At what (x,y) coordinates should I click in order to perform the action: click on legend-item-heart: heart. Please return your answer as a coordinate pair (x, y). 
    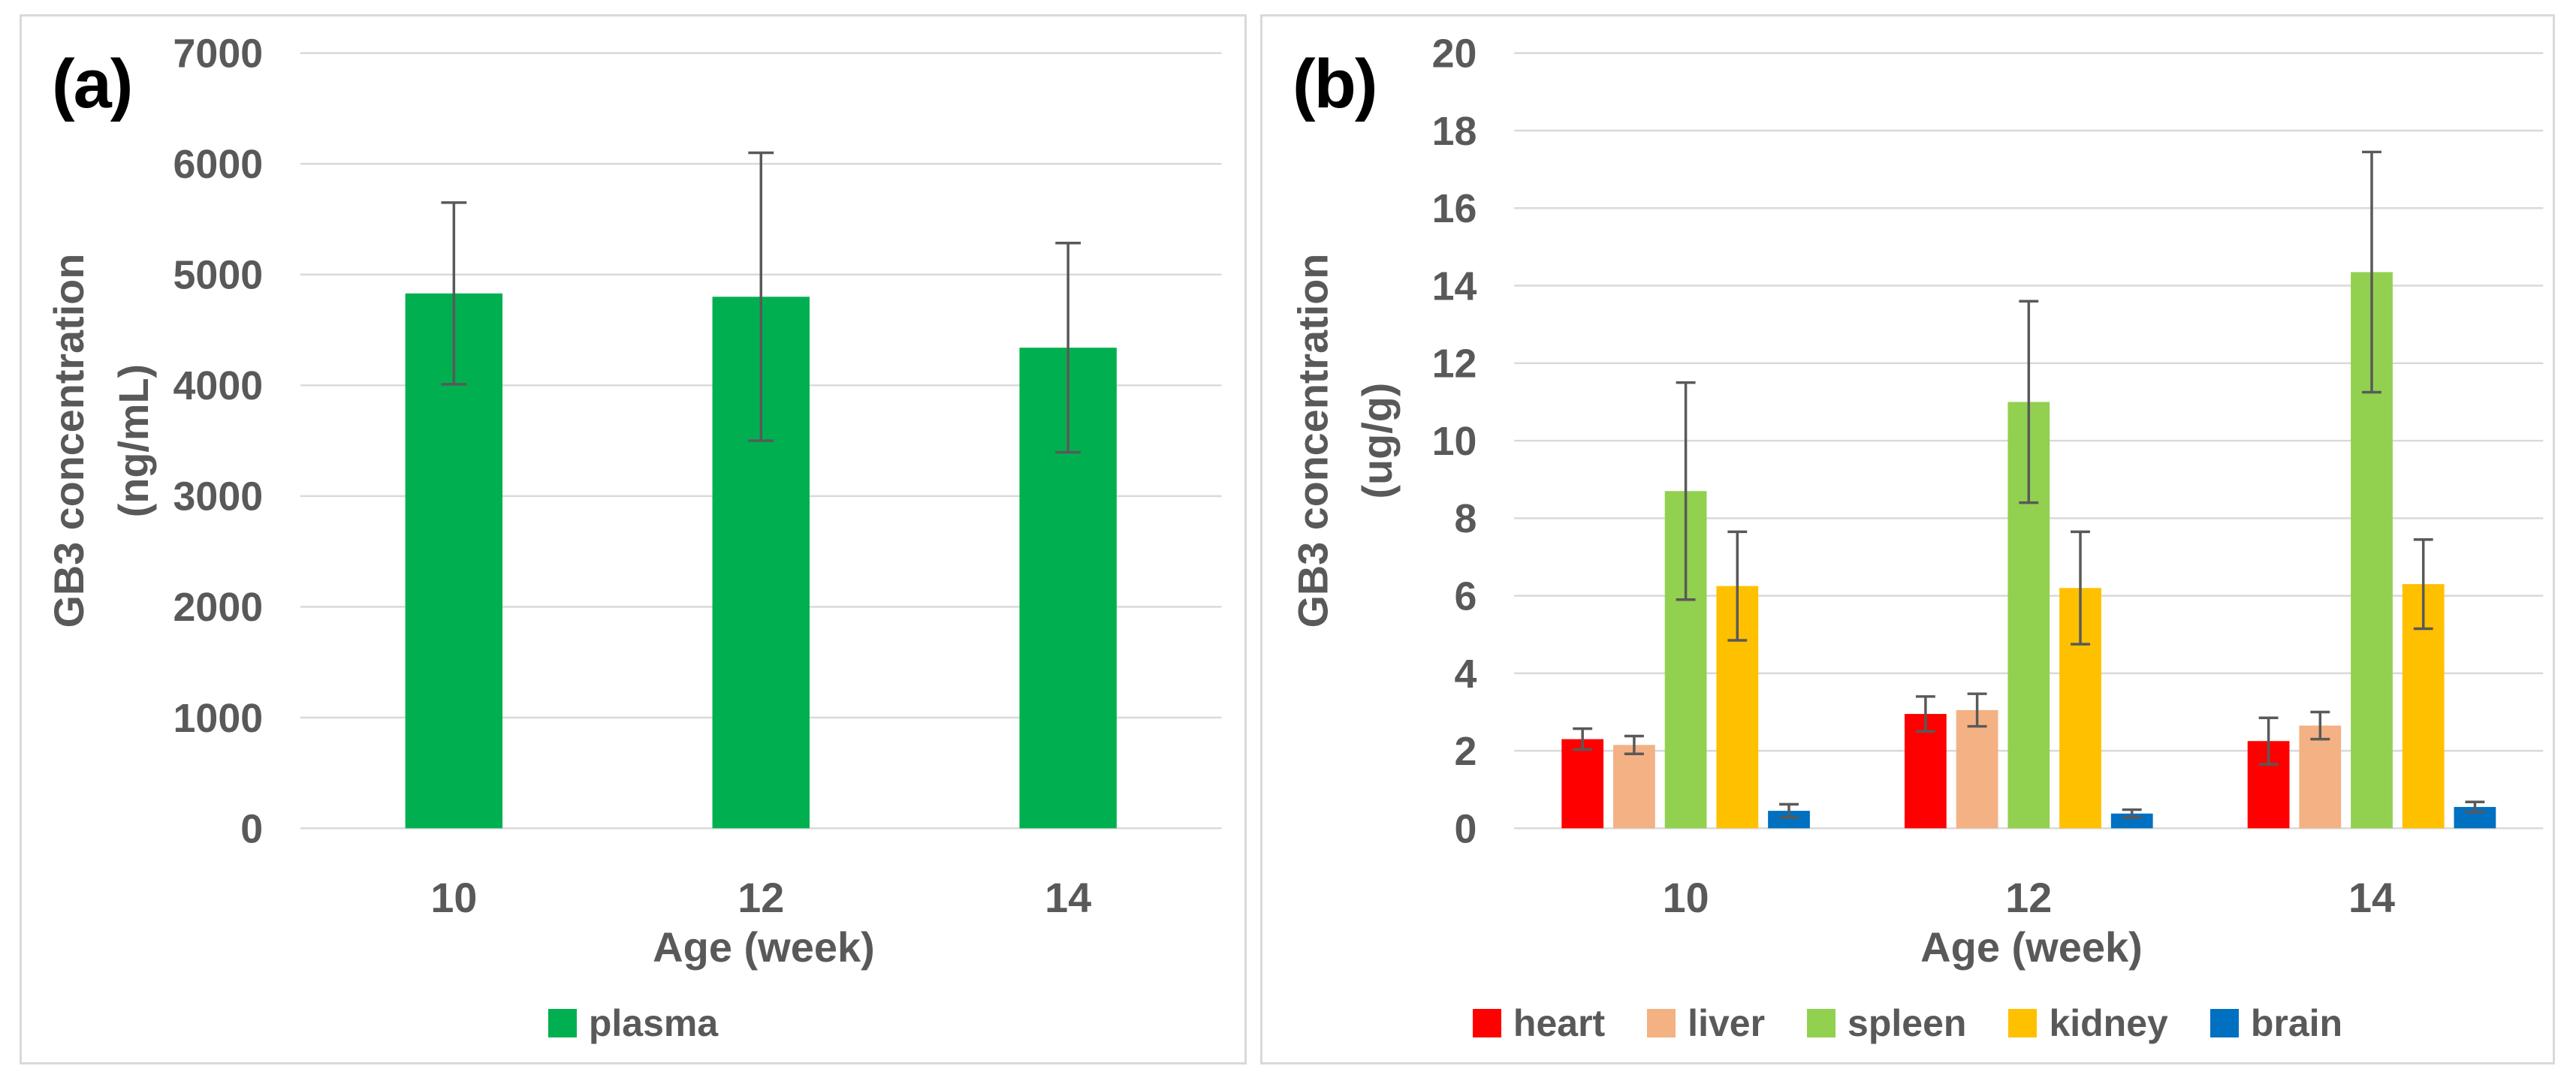
    Looking at the image, I should click on (1539, 1023).